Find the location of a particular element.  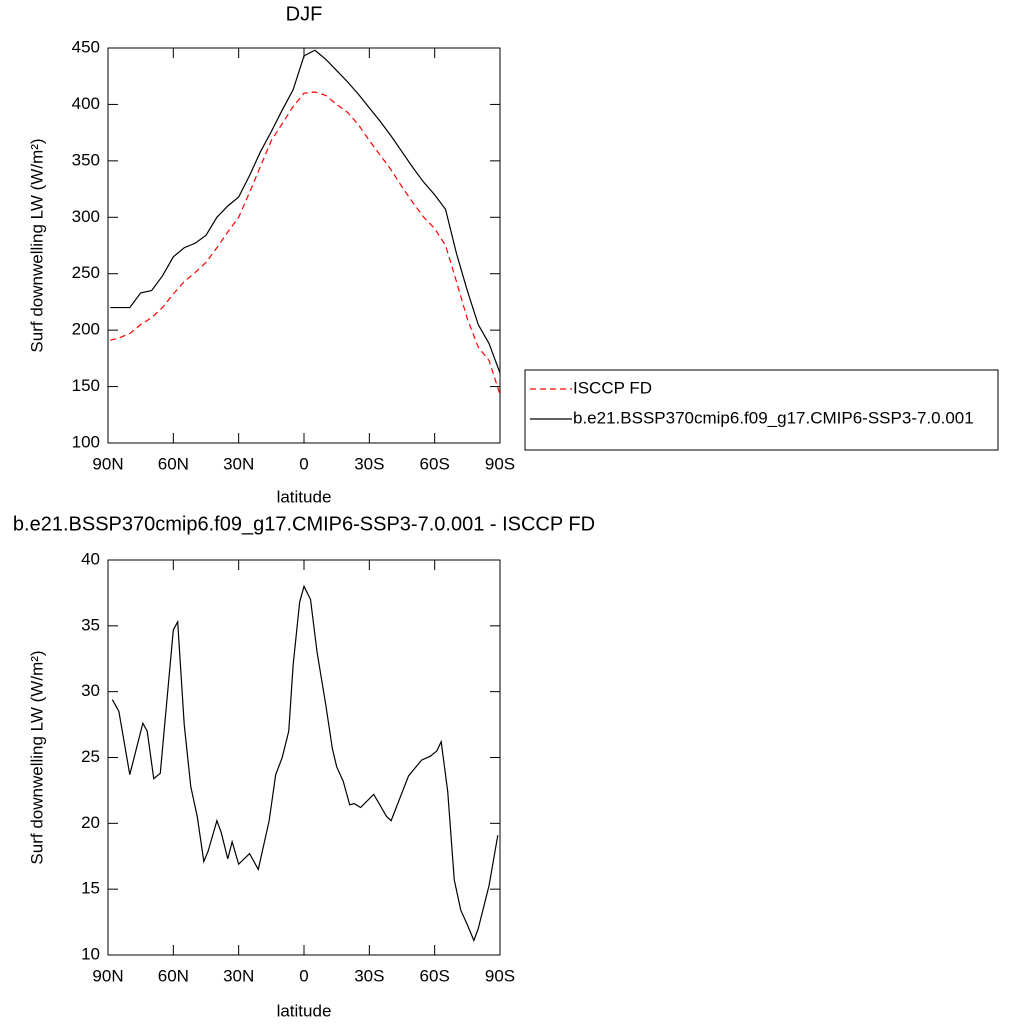

legend-label: ISCCP FD is located at coordinates (612, 387).